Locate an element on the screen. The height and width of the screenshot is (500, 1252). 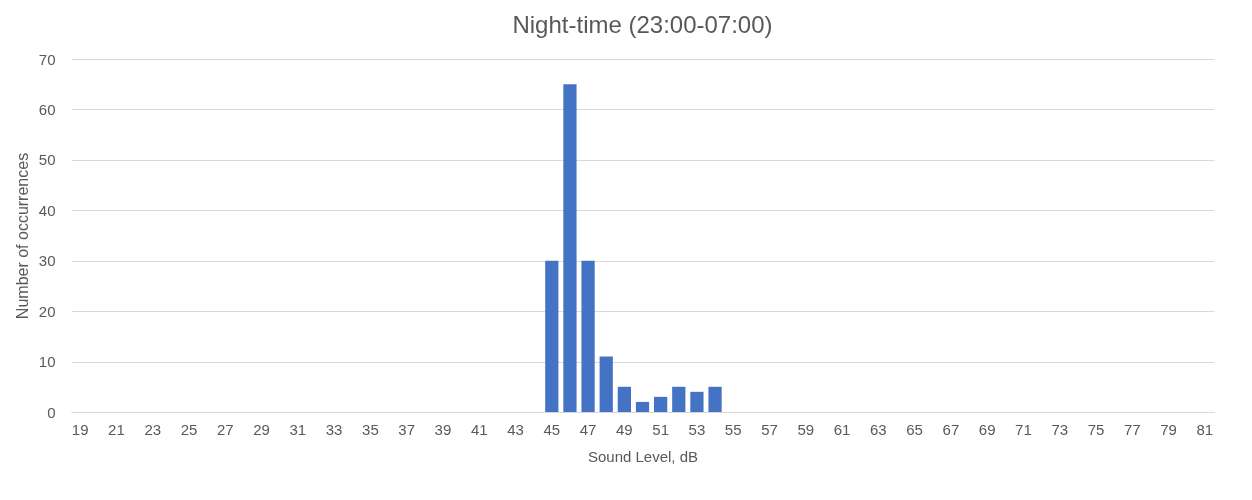
x-tick-label: 59 is located at coordinates (806, 429).